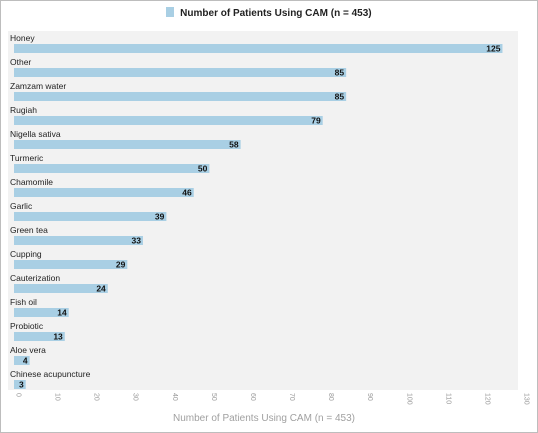 The image size is (538, 433). What do you see at coordinates (136, 241) in the screenshot?
I see `value-label: 33` at bounding box center [136, 241].